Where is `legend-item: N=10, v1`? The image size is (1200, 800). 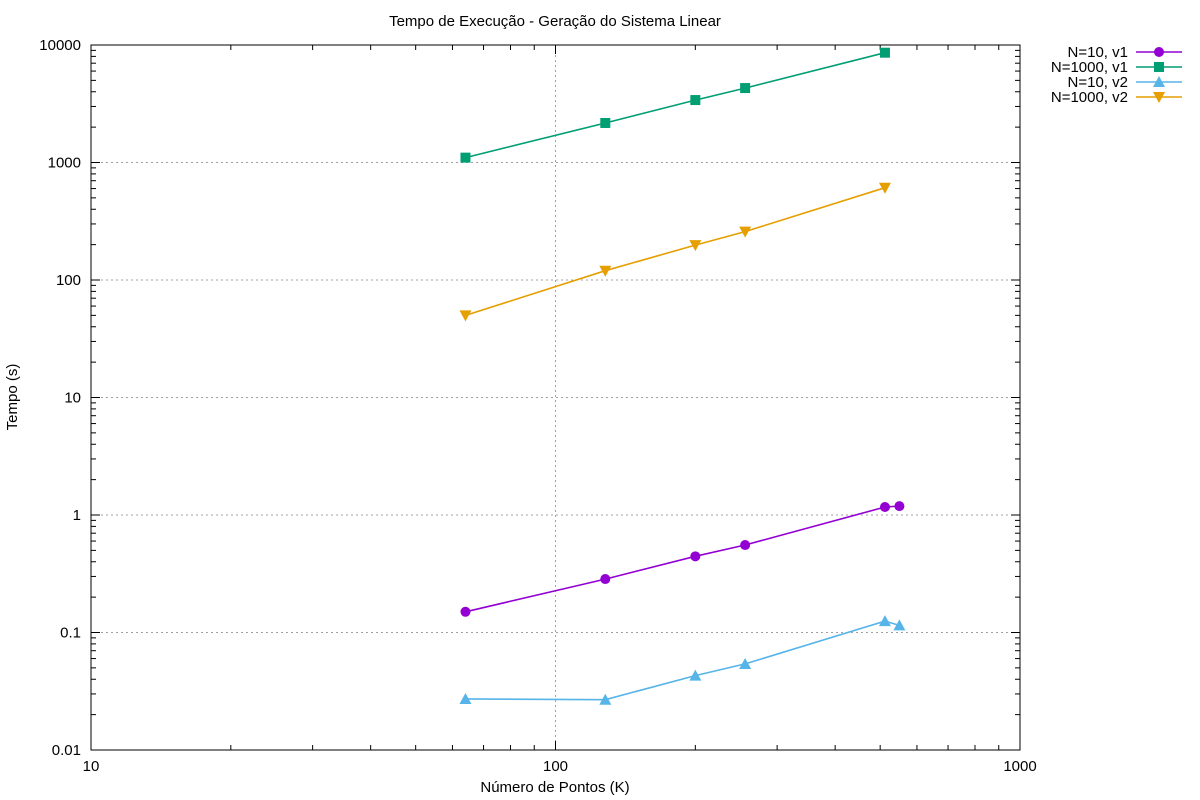
legend-item: N=10, v1 is located at coordinates (1125, 52).